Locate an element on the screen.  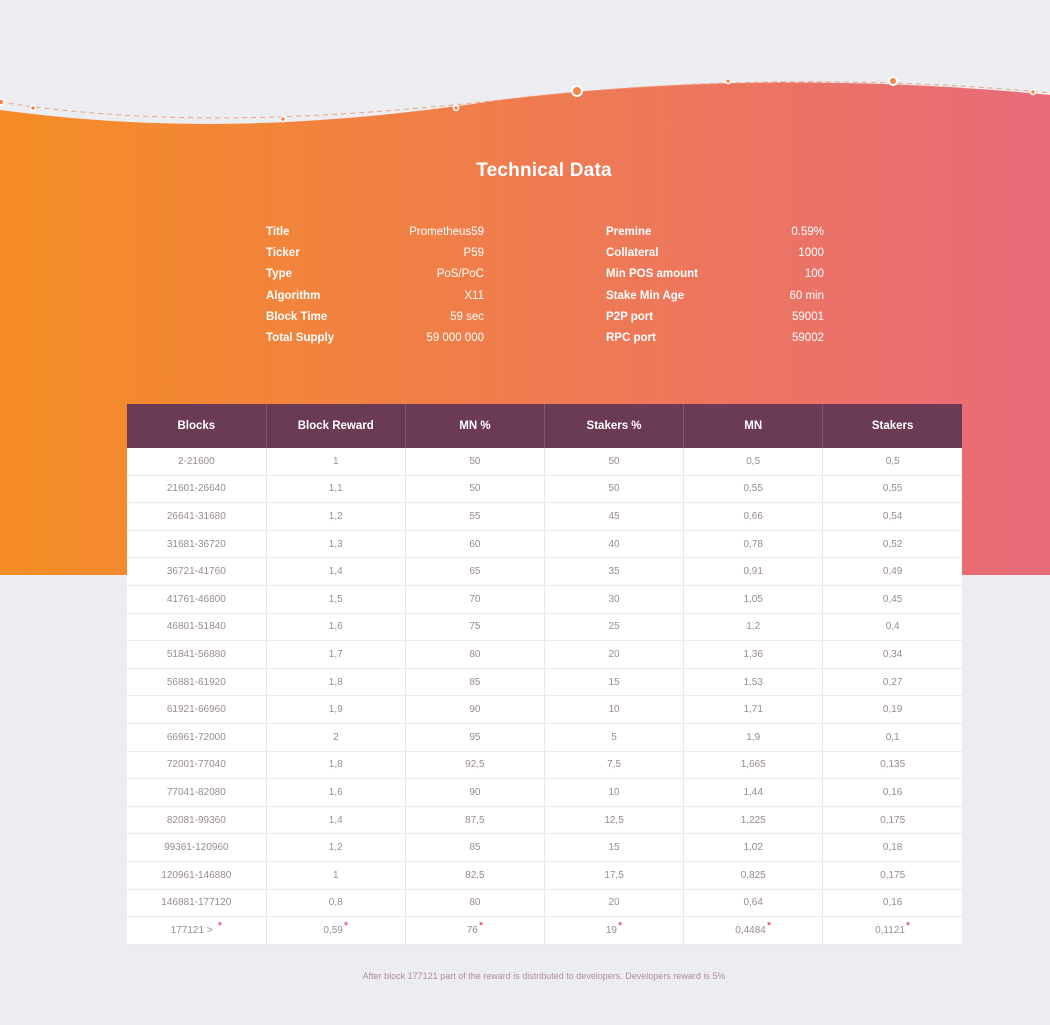
cell-value: 0,1121 is located at coordinates (890, 930).